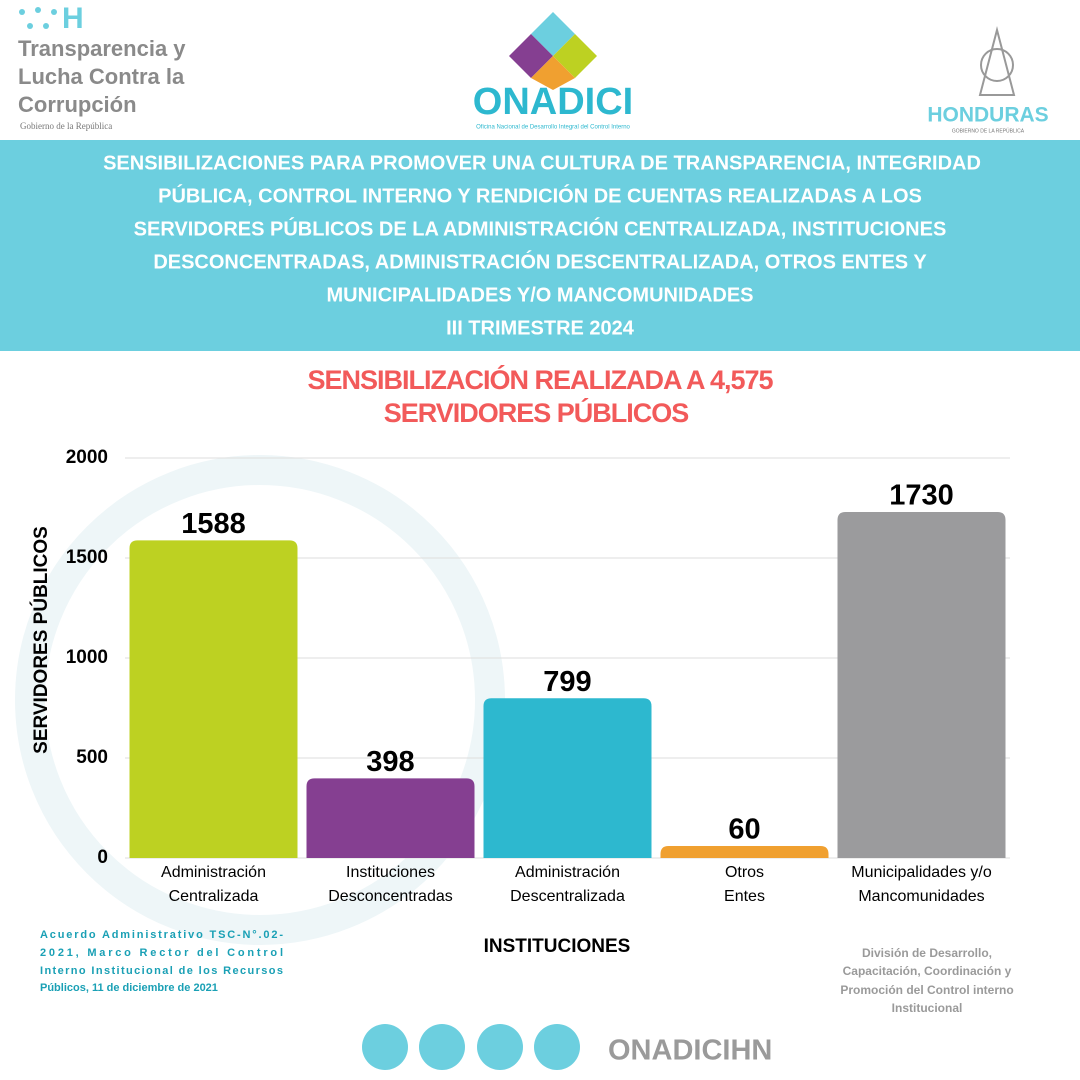 The image size is (1080, 1080). What do you see at coordinates (129, 988) in the screenshot?
I see `footer-note: Públicos, 11 de diciembre de 2021` at bounding box center [129, 988].